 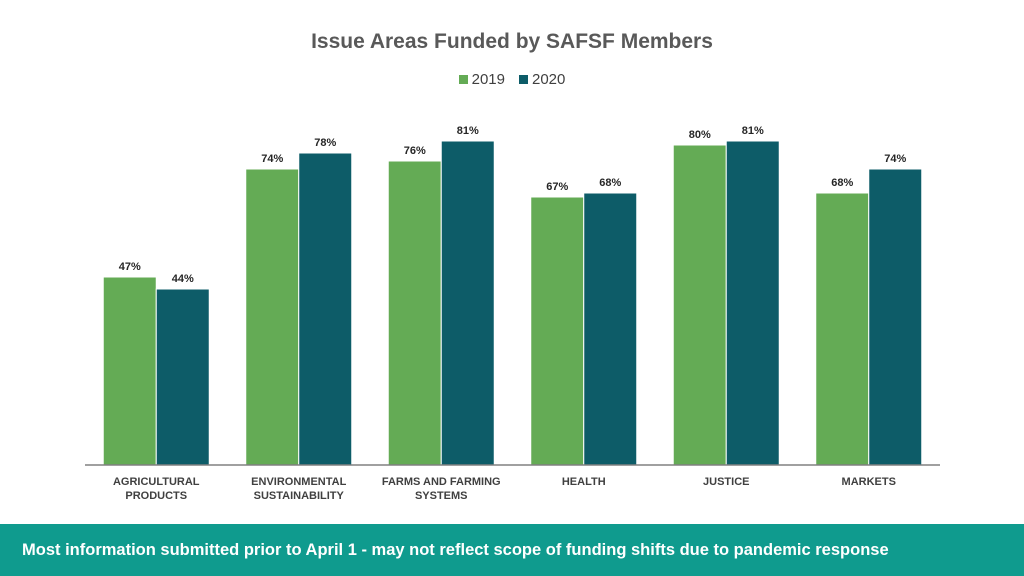 I want to click on category-label-3: HEALTH, so click(x=584, y=482).